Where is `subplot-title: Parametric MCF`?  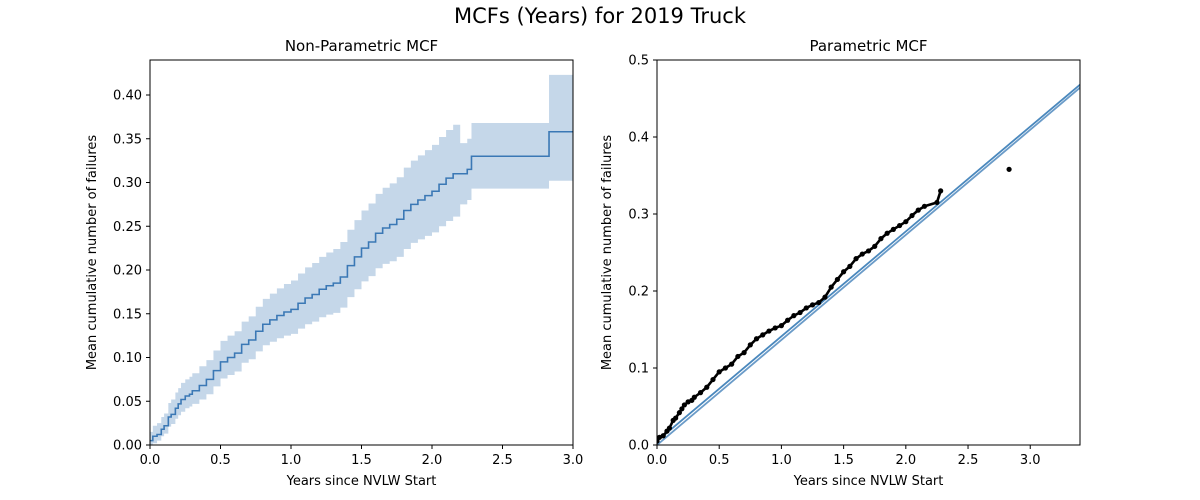 subplot-title: Parametric MCF is located at coordinates (868, 46).